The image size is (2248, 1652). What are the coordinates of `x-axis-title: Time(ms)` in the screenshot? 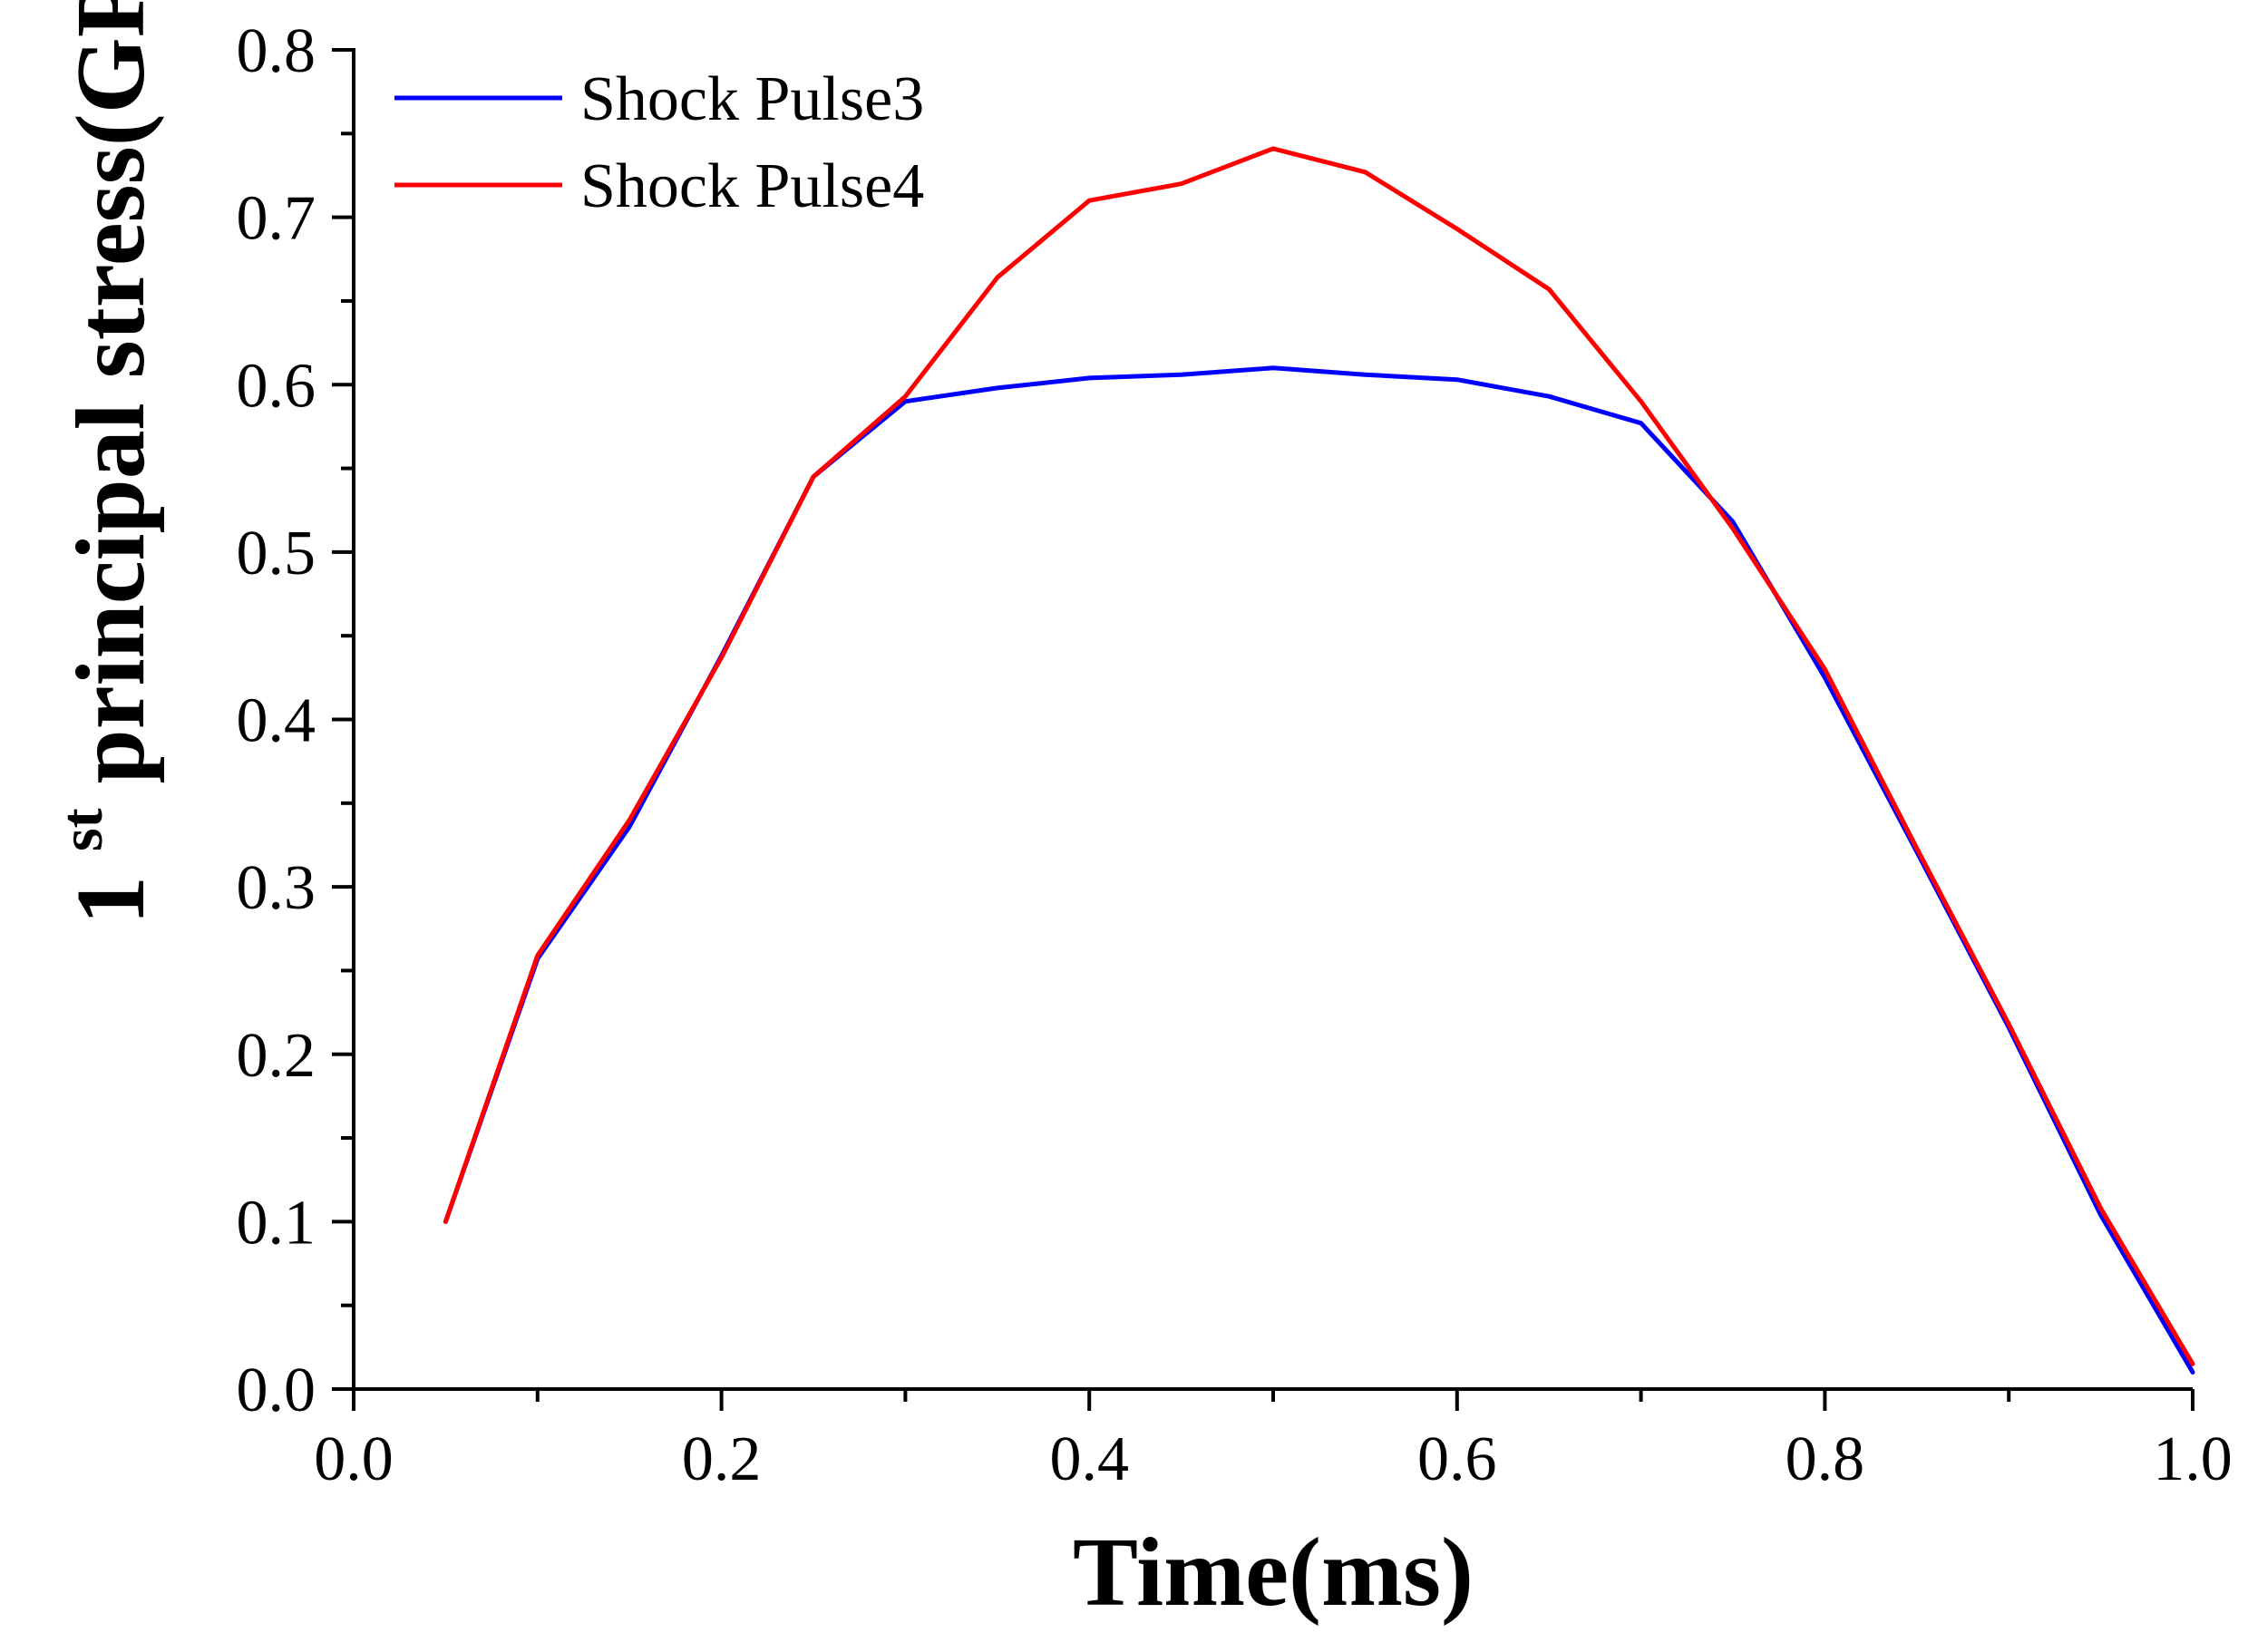 It's located at (1273, 1573).